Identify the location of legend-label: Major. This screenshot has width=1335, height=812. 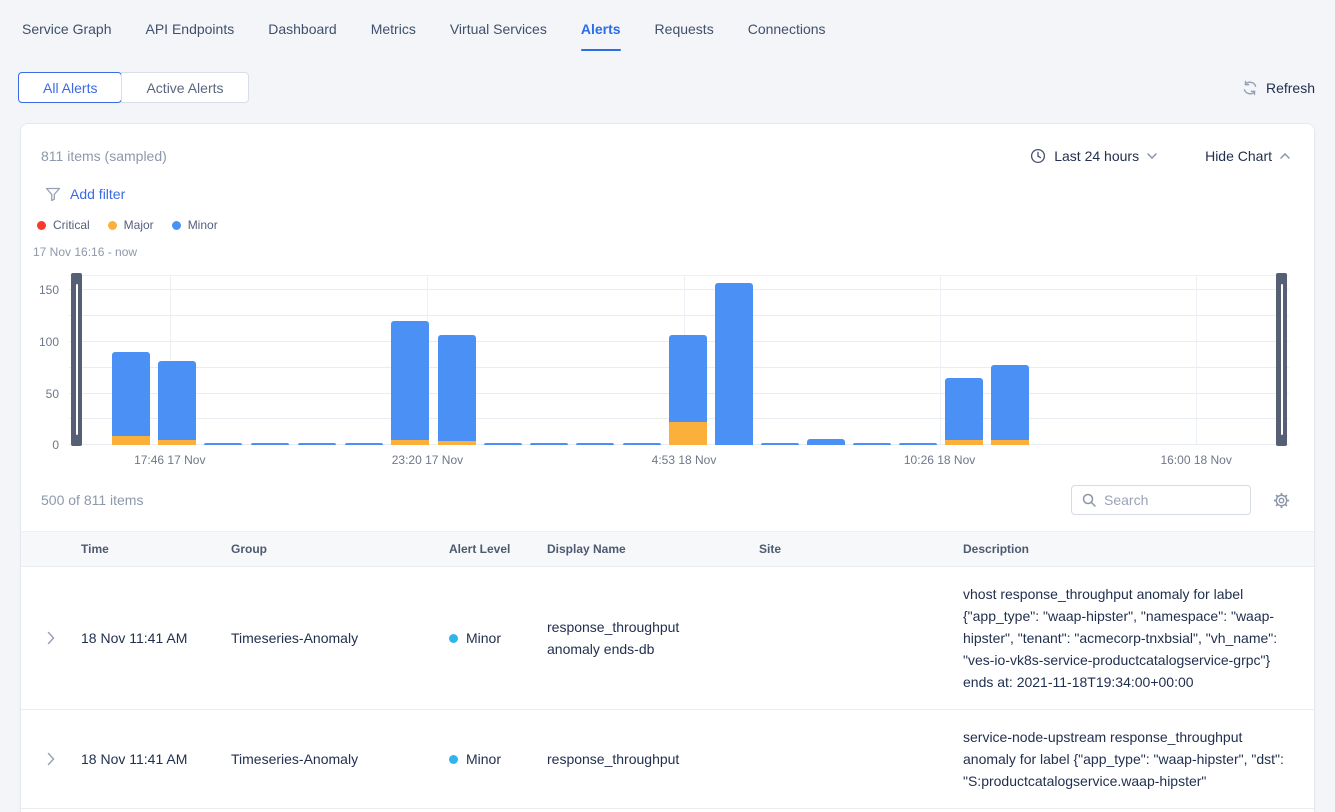
(138, 225).